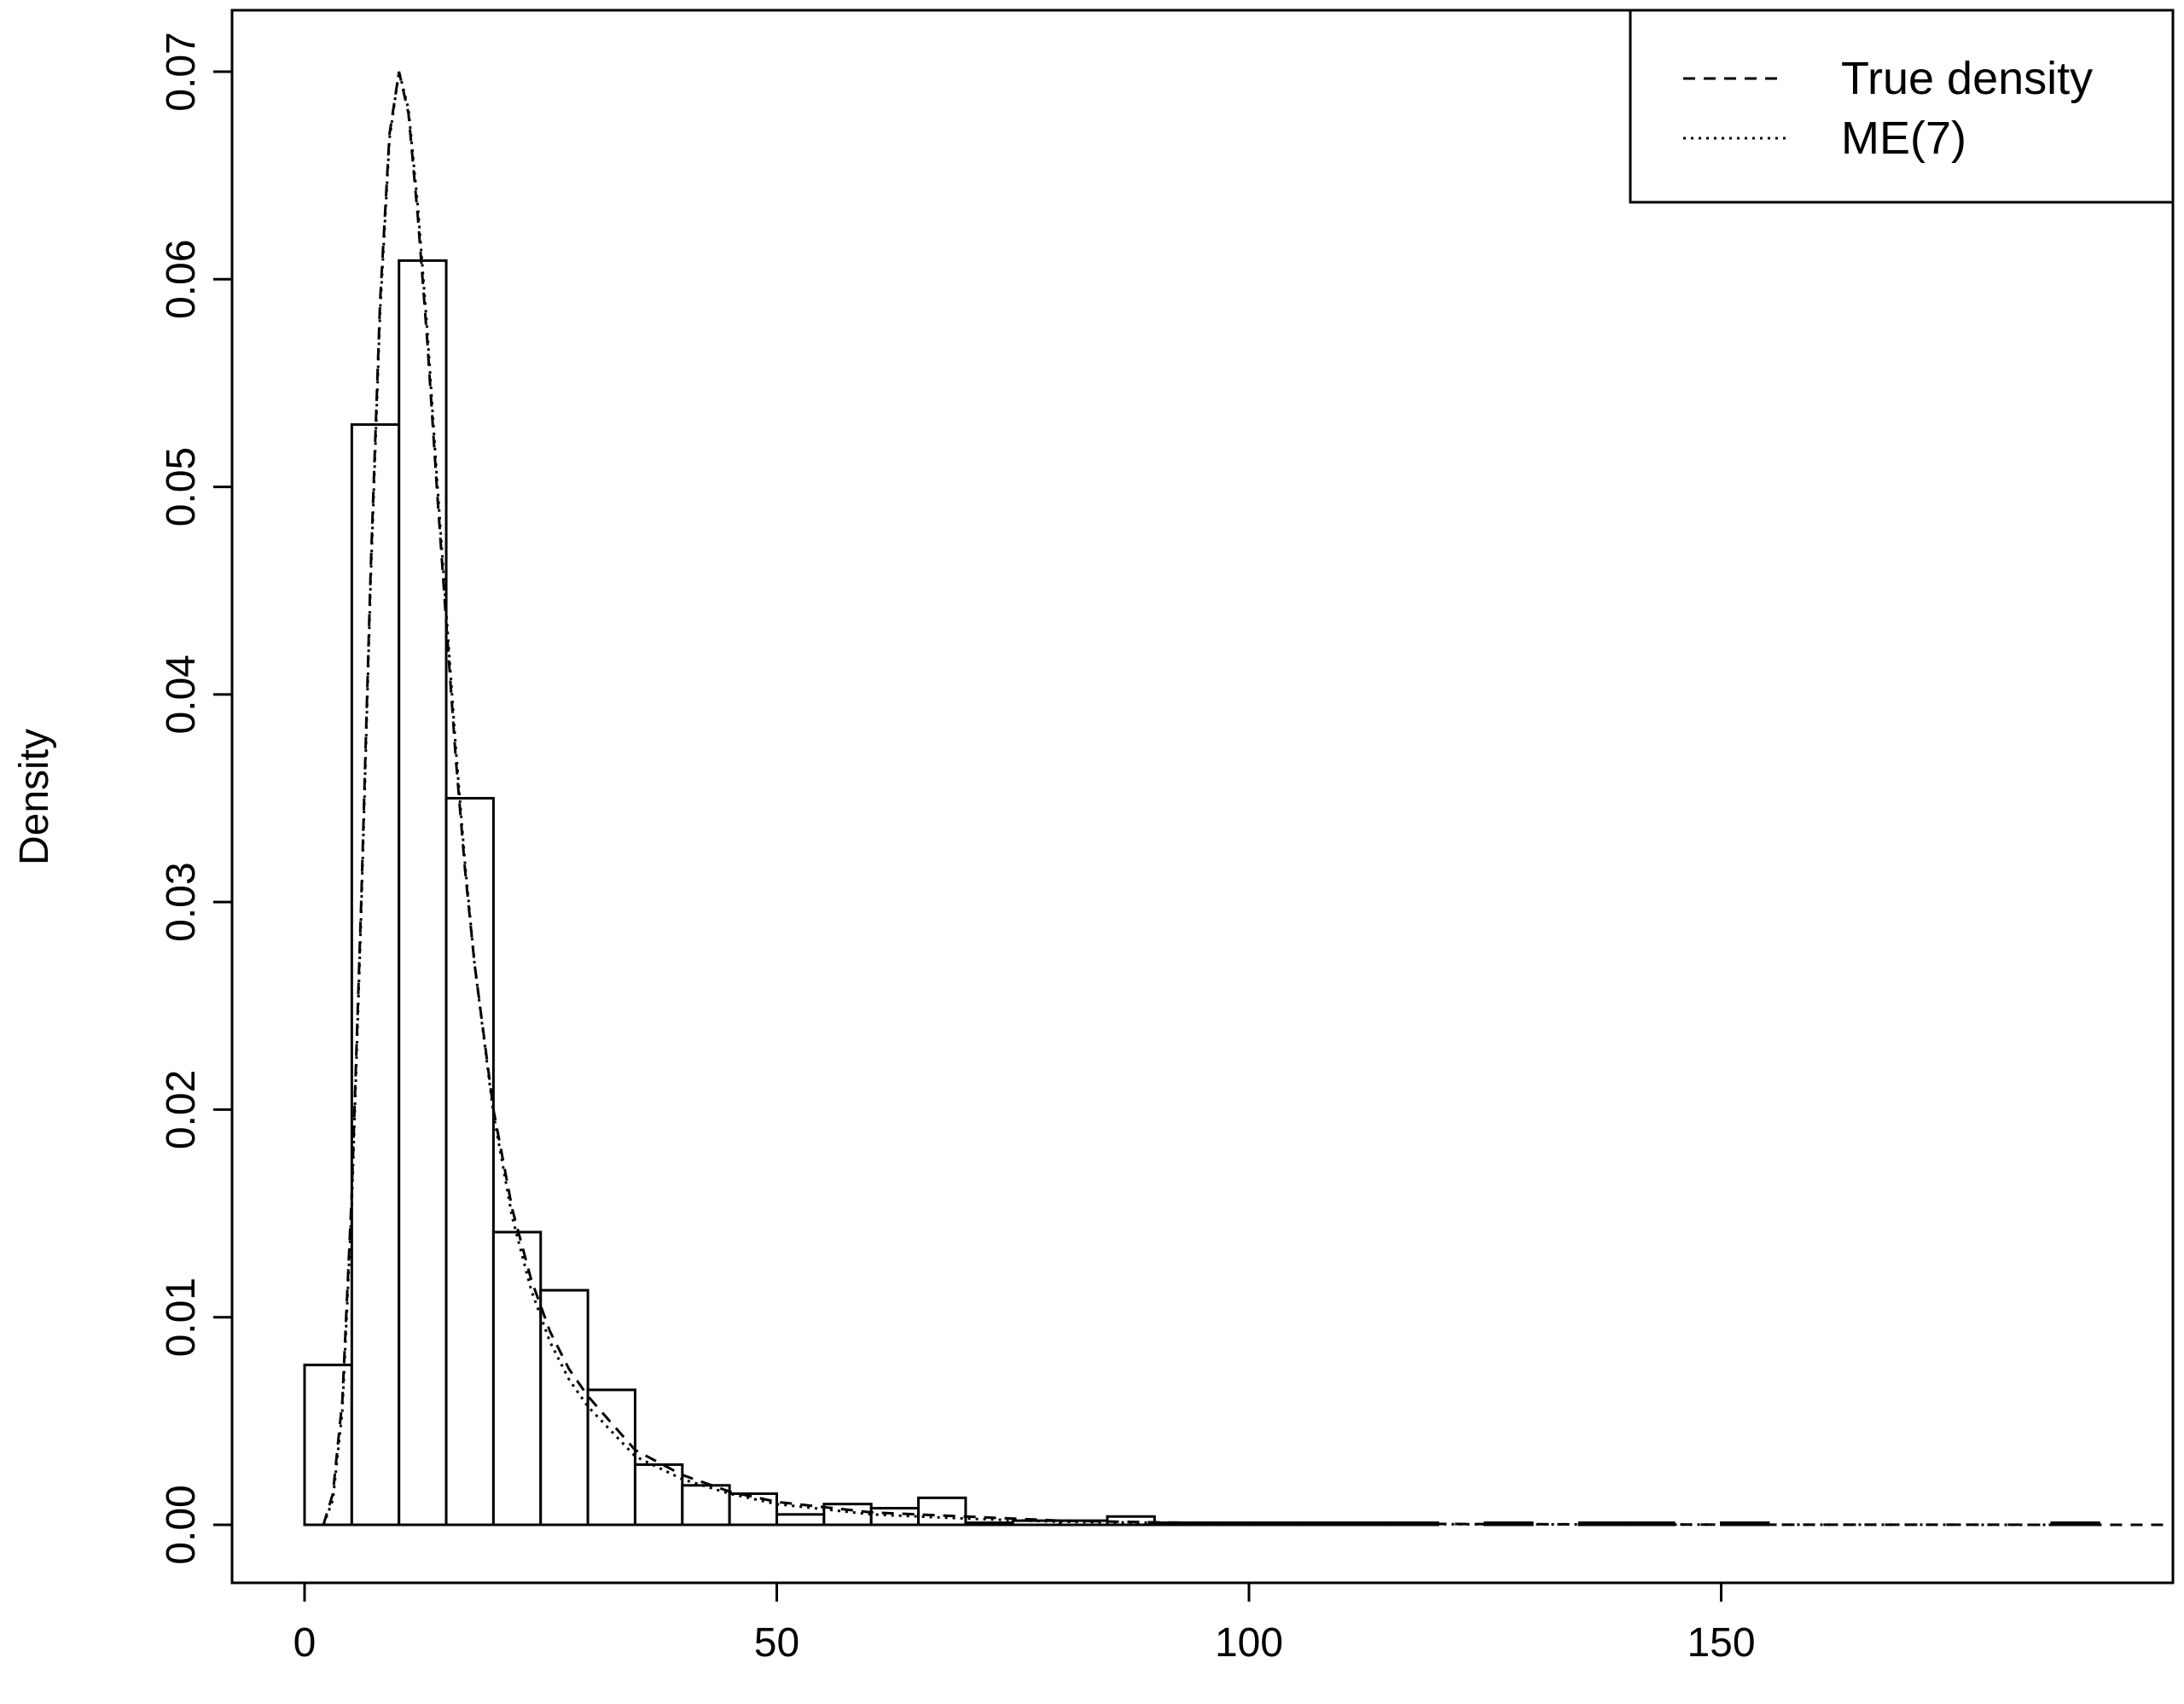 The width and height of the screenshot is (2184, 1704). What do you see at coordinates (1904, 138) in the screenshot?
I see `legend-label-me7: ME(7)` at bounding box center [1904, 138].